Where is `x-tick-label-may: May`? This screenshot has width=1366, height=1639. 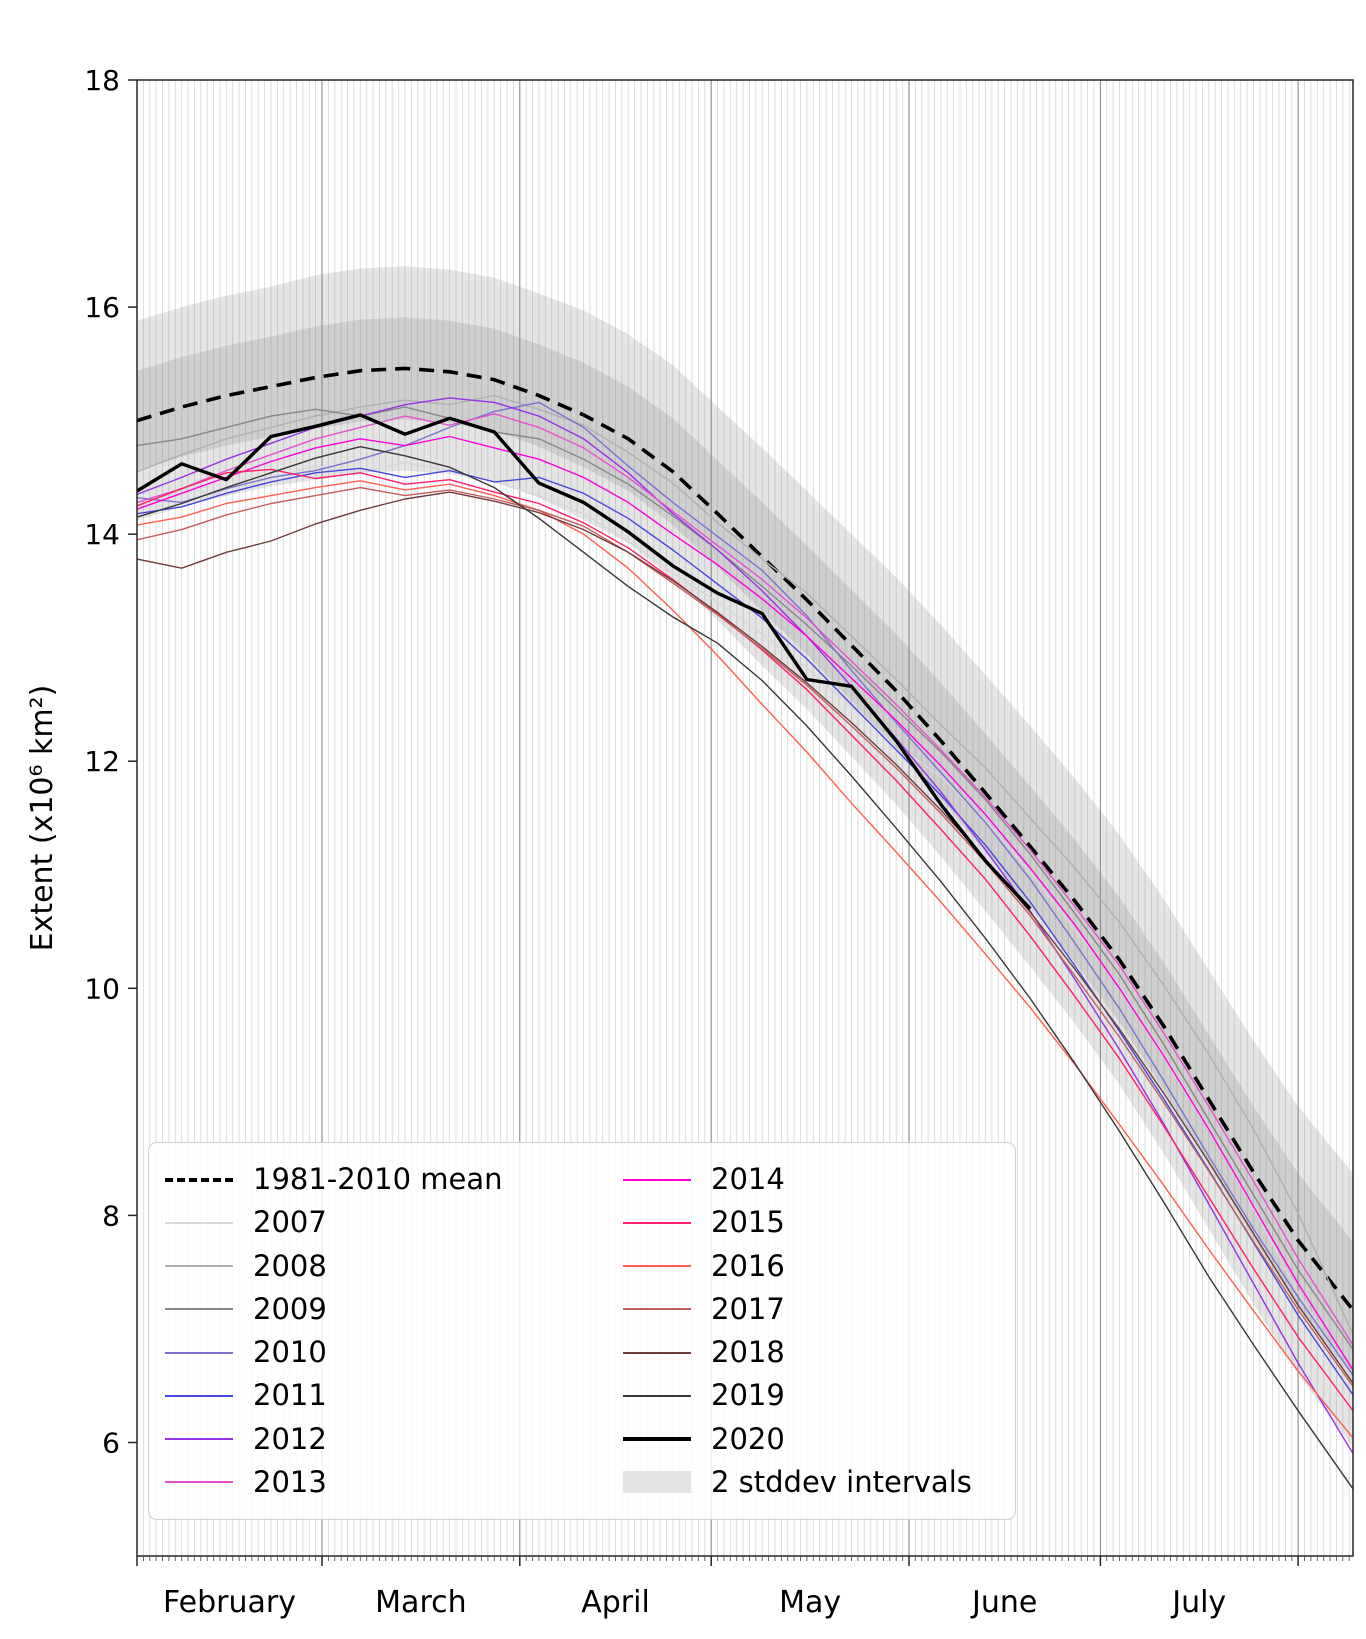
x-tick-label-may: May is located at coordinates (810, 1602).